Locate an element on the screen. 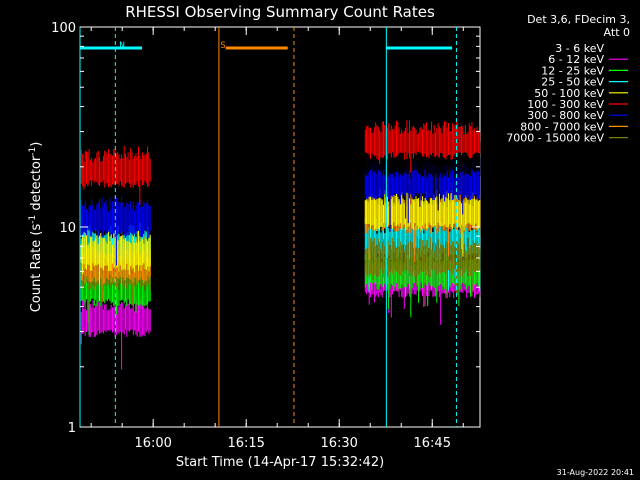  chart-title: RHESSI Observing Summary Count Rates is located at coordinates (280, 12).